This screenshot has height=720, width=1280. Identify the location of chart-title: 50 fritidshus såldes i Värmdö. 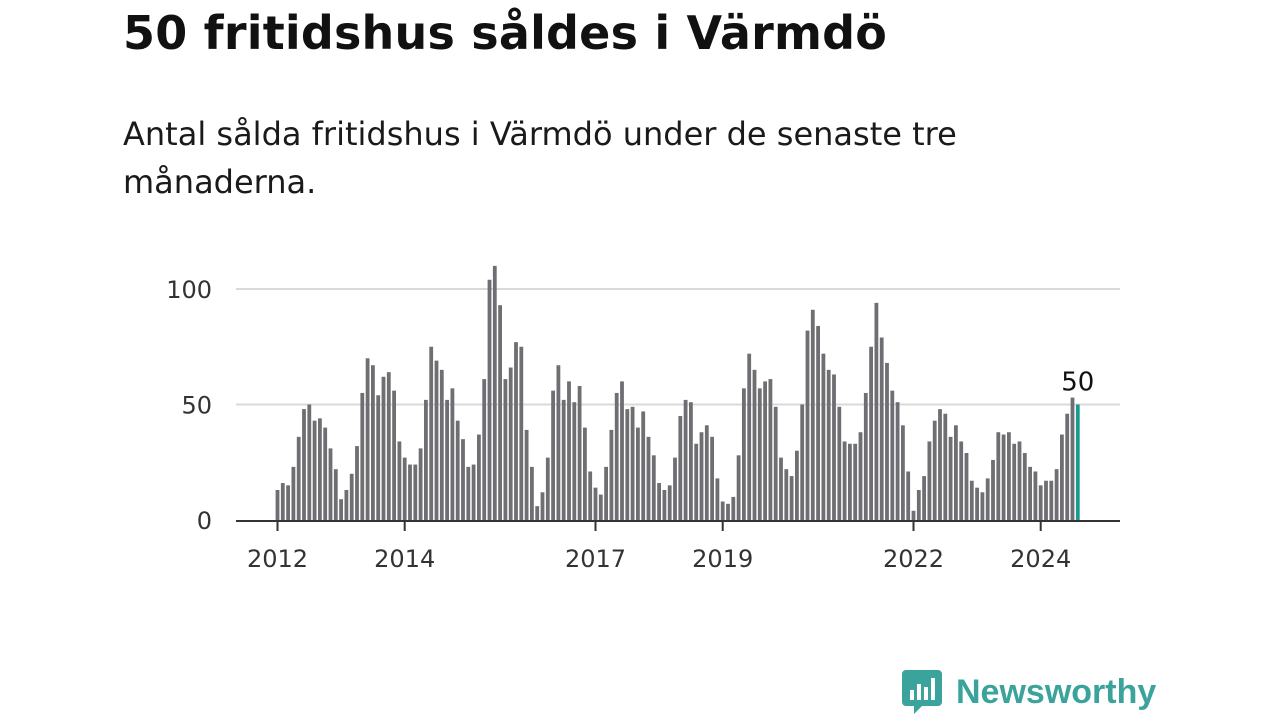
(505, 33).